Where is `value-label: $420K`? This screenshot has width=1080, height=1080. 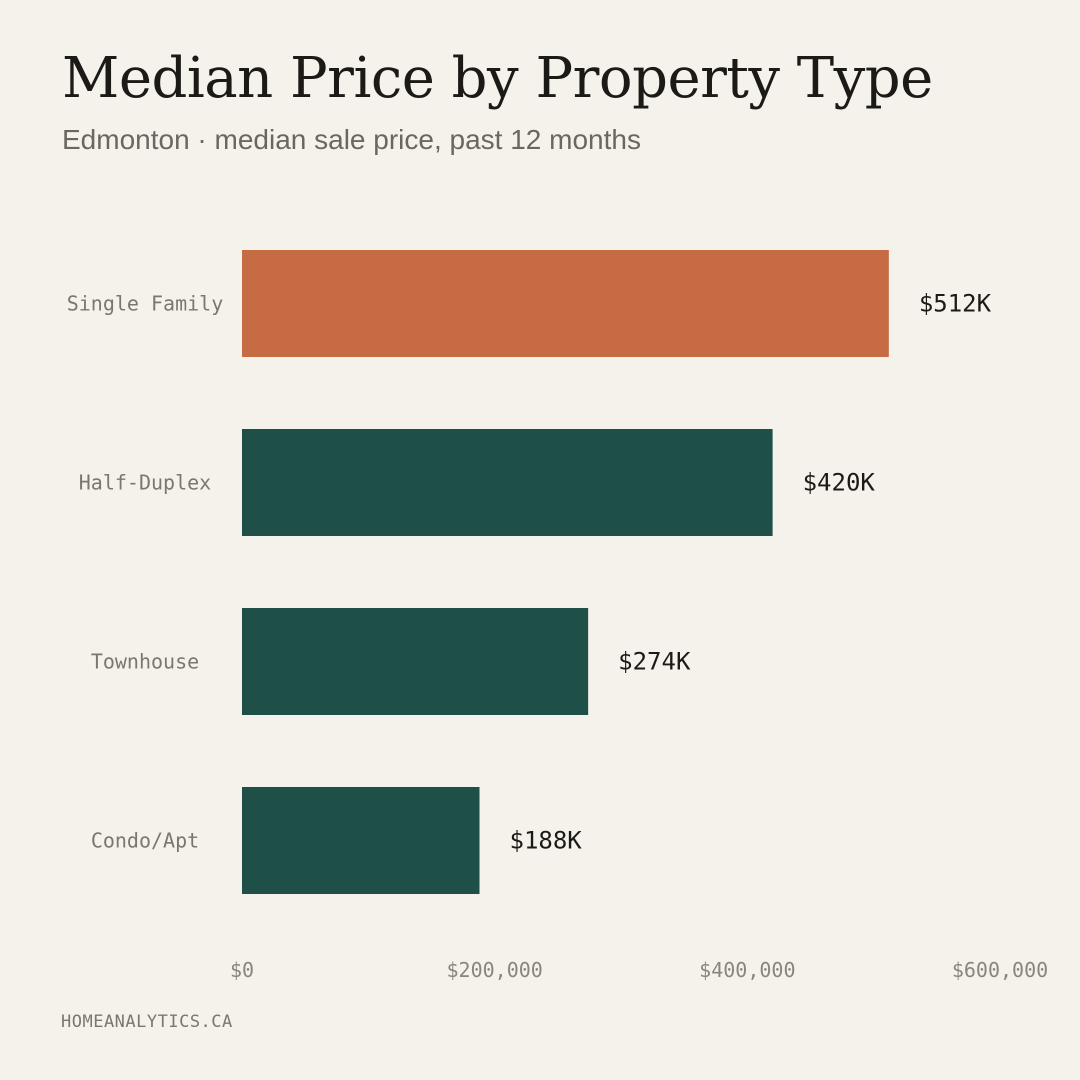 value-label: $420K is located at coordinates (839, 483).